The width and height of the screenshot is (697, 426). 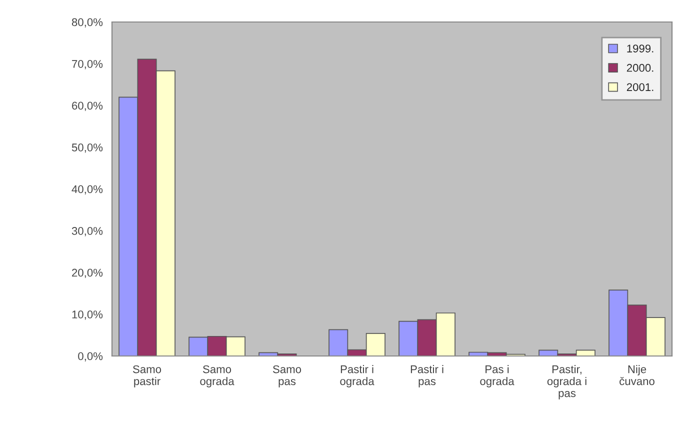 I want to click on x-tick-label: Samo pas, so click(x=287, y=376).